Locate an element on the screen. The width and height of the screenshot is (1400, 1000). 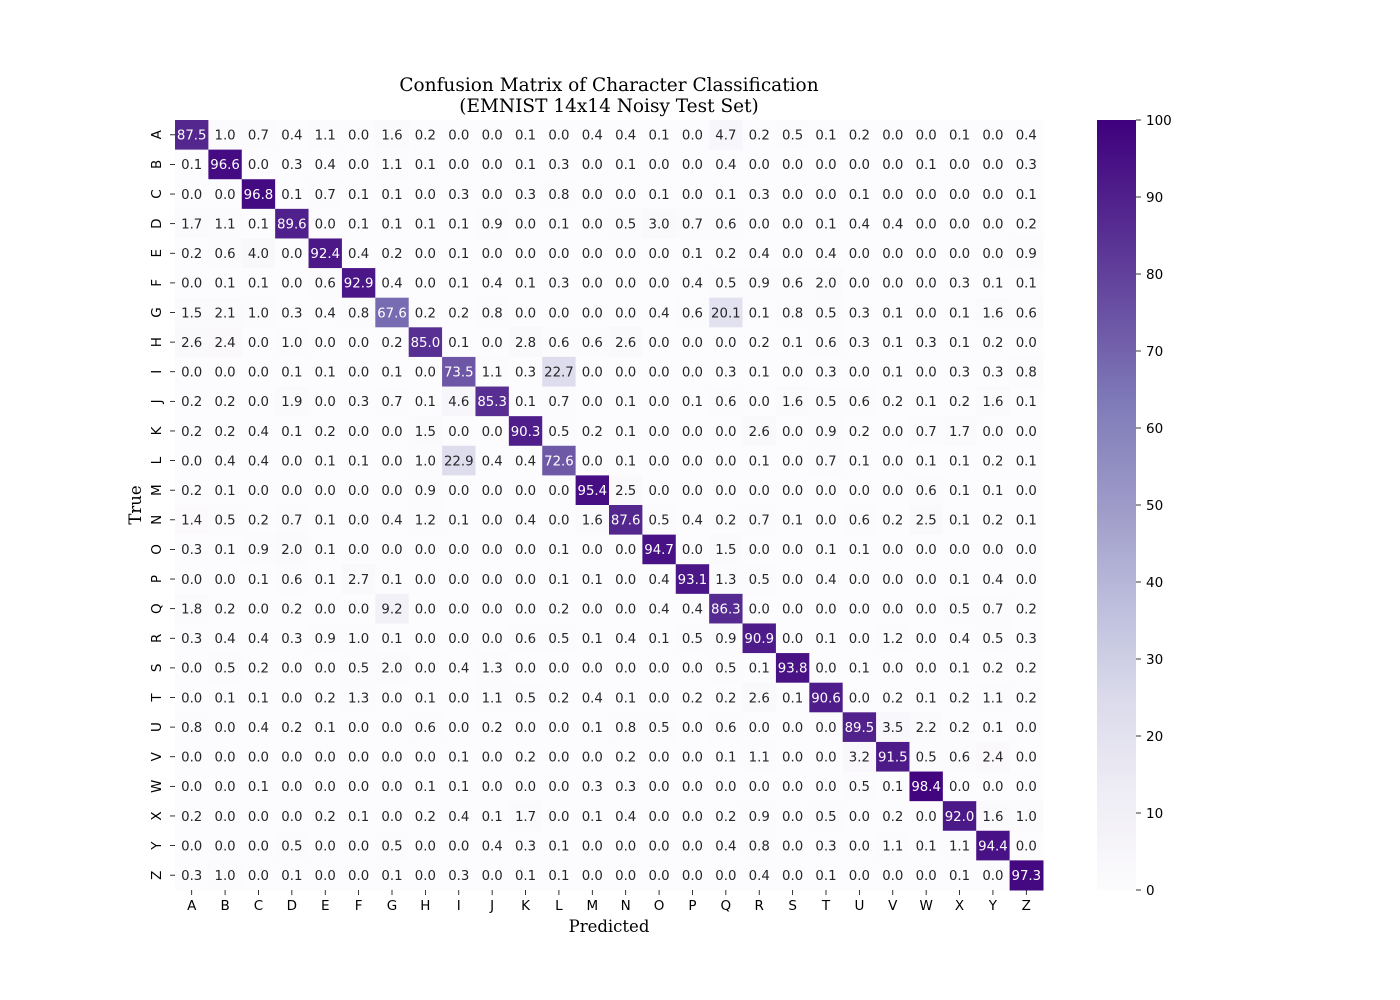
cell-value-label: 89.5 is located at coordinates (860, 728).